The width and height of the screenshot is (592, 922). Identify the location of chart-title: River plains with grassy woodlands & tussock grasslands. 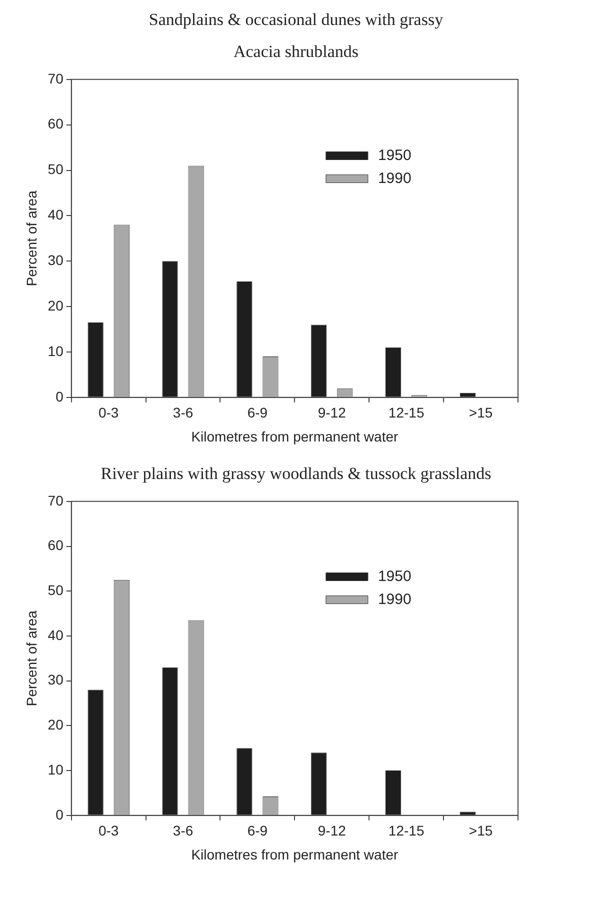
(296, 474).